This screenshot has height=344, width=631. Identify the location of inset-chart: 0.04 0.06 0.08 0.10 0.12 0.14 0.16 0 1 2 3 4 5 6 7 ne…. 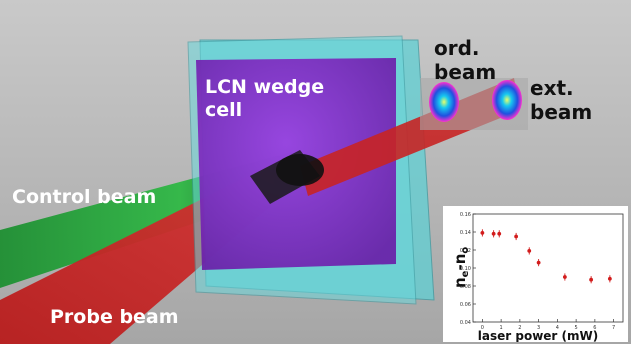
(535, 274).